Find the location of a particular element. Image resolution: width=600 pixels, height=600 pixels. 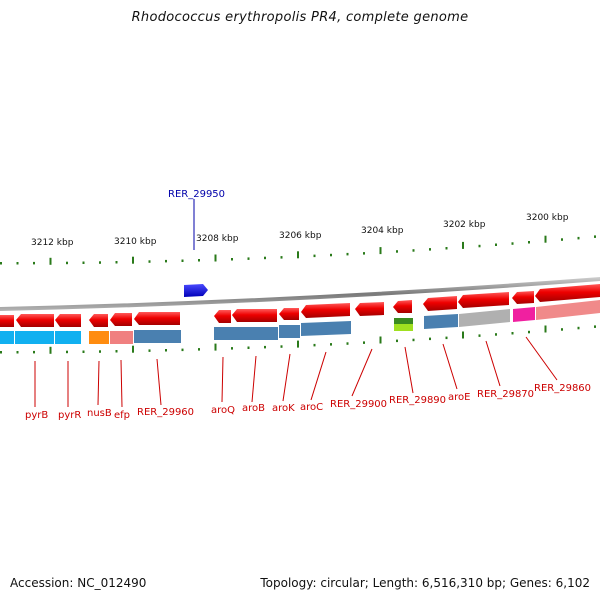

scale-ticks-lower is located at coordinates (298, 339).